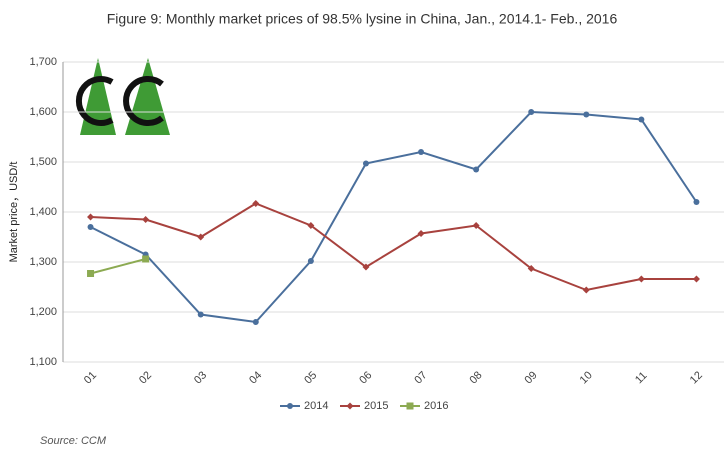 This screenshot has height=460, width=725. What do you see at coordinates (122, 96) in the screenshot?
I see `logo` at bounding box center [122, 96].